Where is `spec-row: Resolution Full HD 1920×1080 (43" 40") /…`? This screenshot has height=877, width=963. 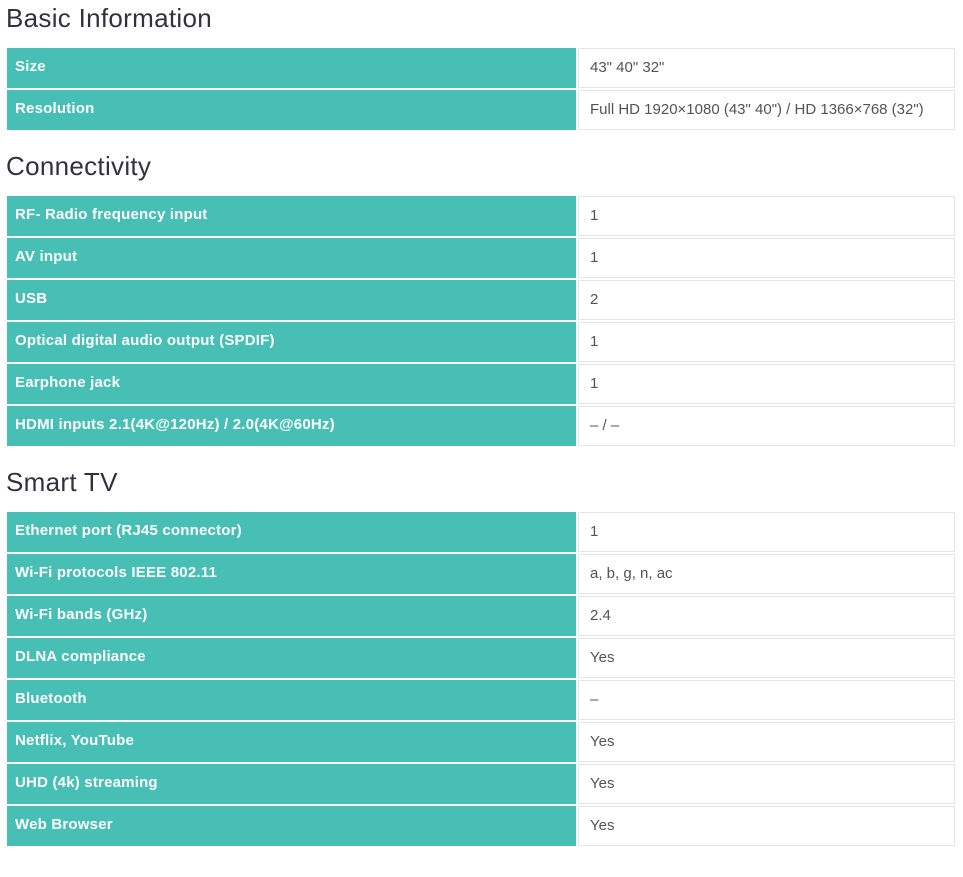 spec-row: Resolution Full HD 1920×1080 (43" 40") /… is located at coordinates (481, 110).